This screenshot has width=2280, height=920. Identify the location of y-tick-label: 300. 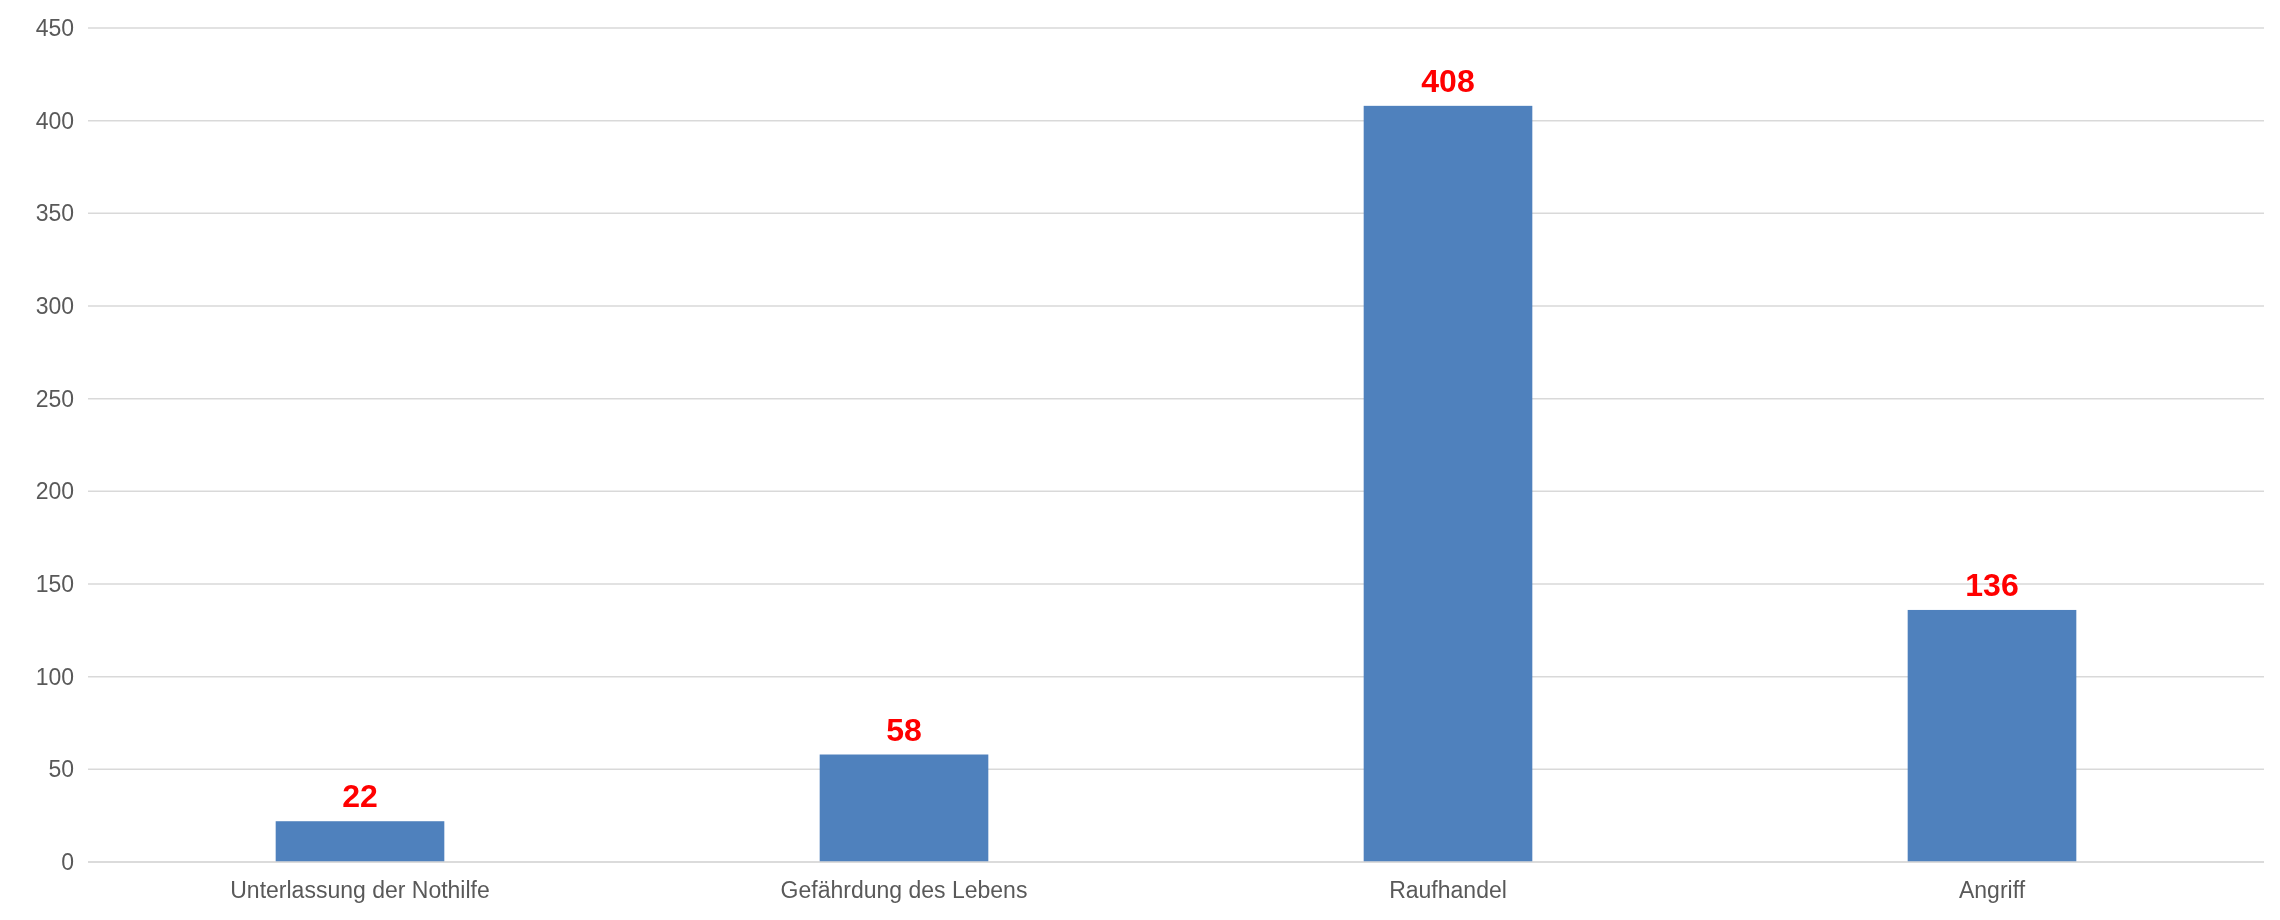
(54, 306).